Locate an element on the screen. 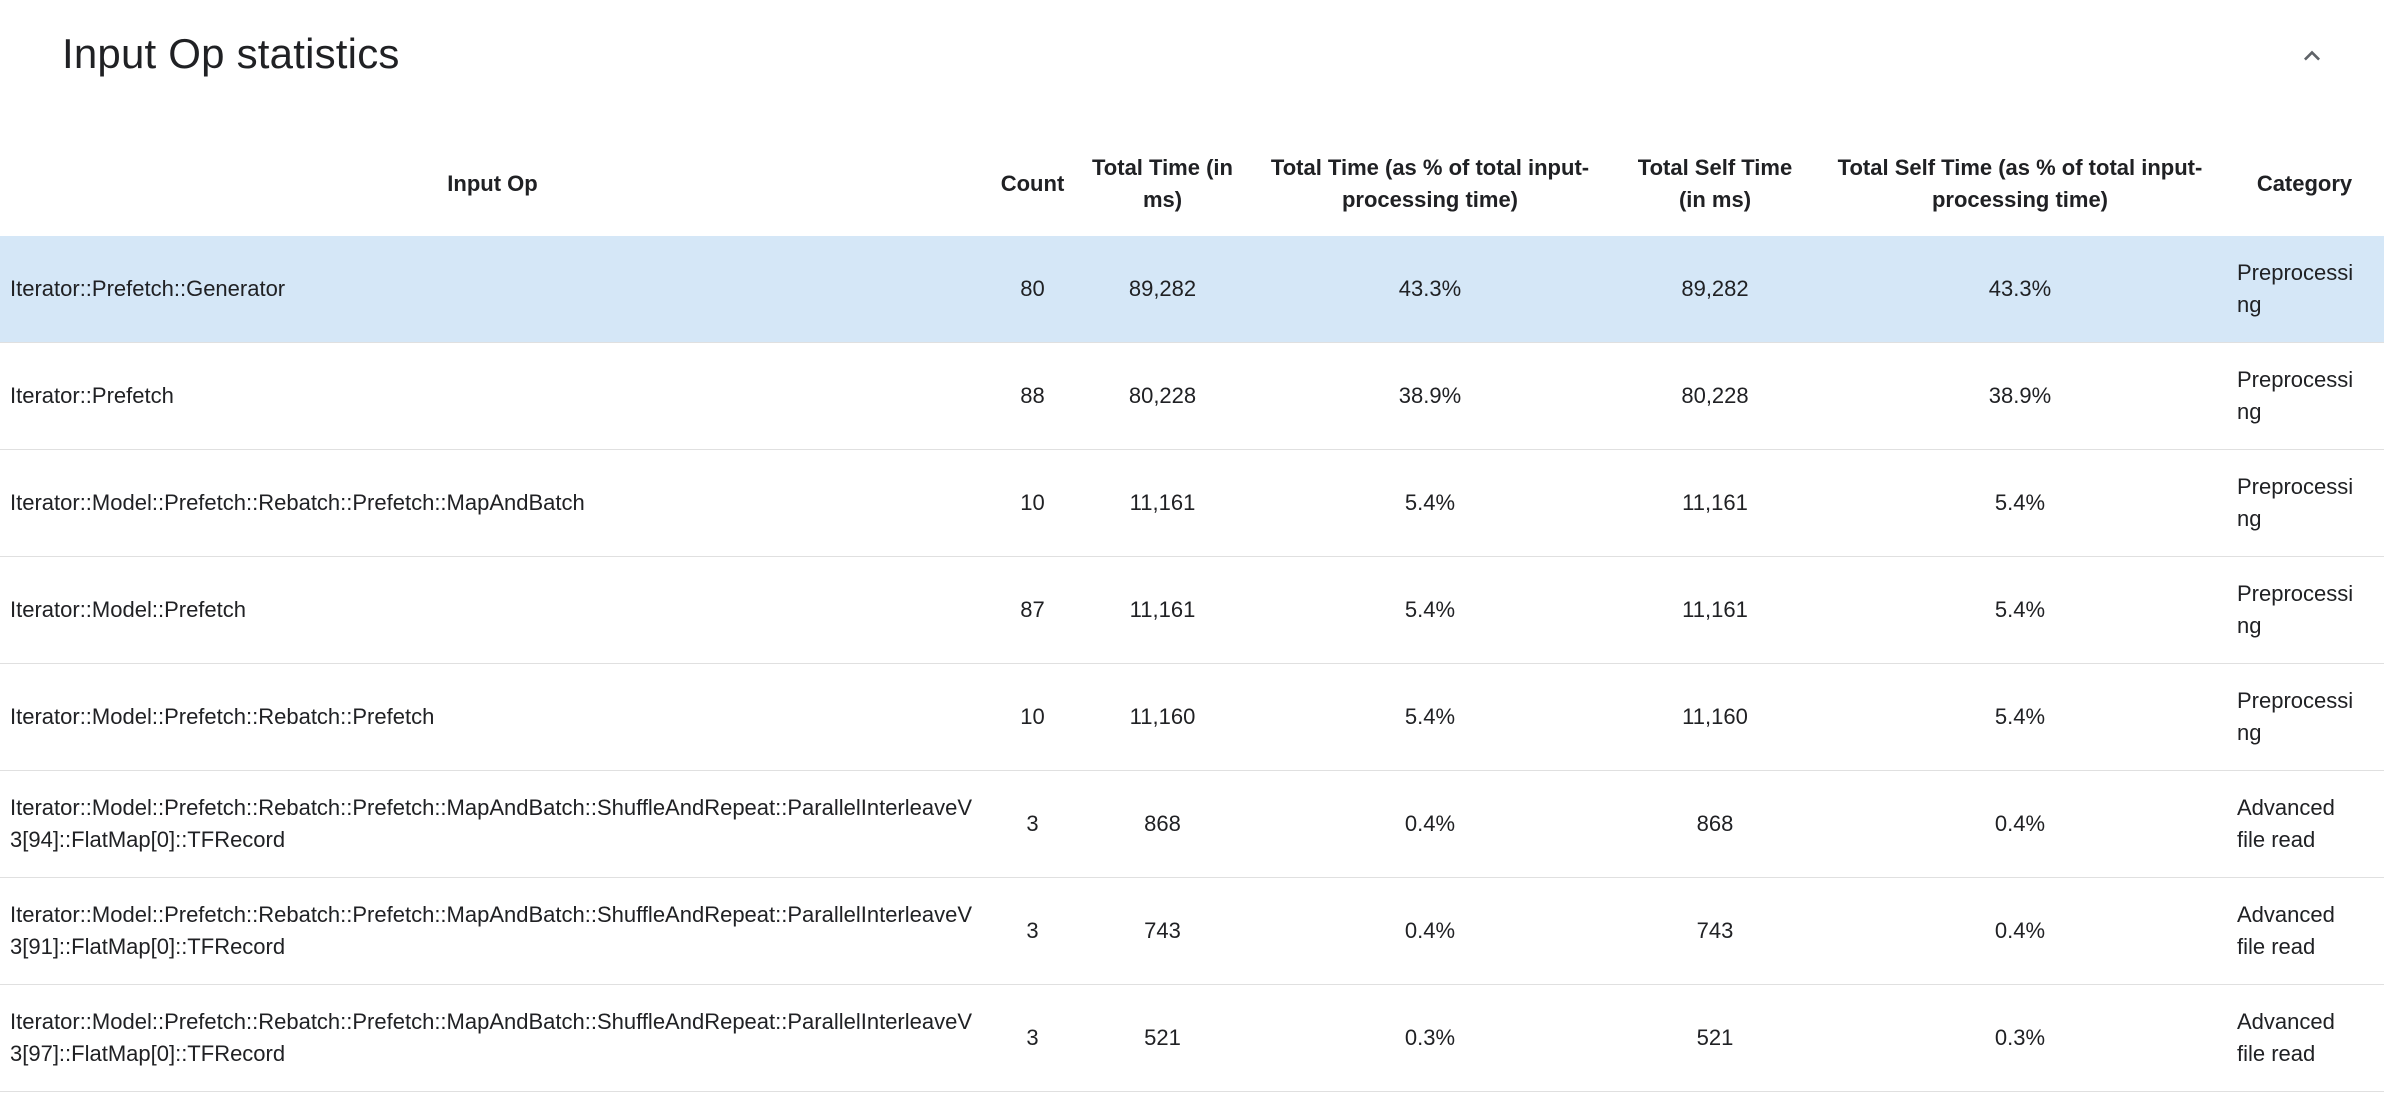 The image size is (2384, 1094). cell-count: 88 is located at coordinates (1032, 395).